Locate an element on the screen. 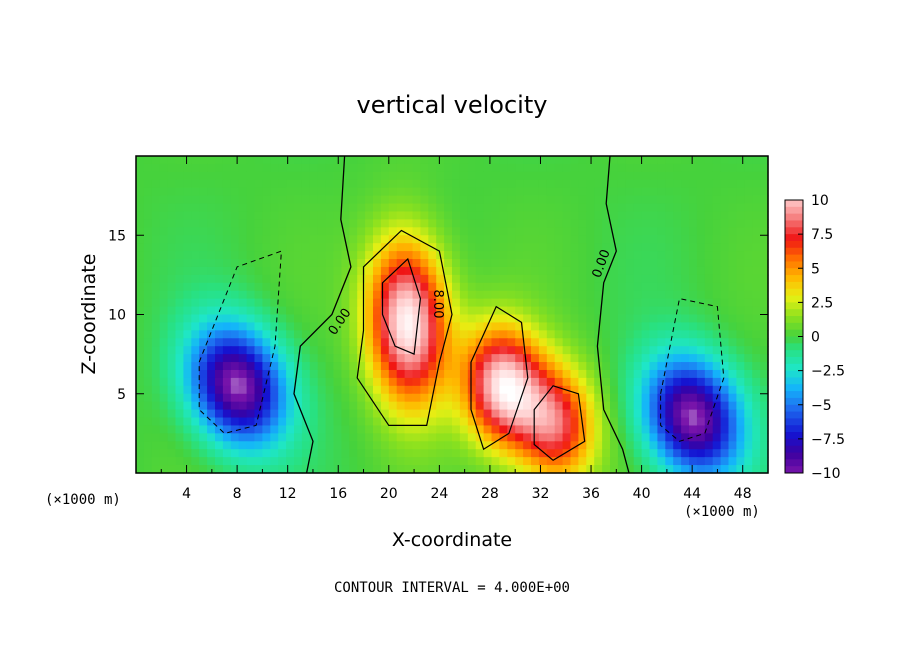 The width and height of the screenshot is (904, 654). colorbar-tick-label: 7.5 is located at coordinates (822, 235).